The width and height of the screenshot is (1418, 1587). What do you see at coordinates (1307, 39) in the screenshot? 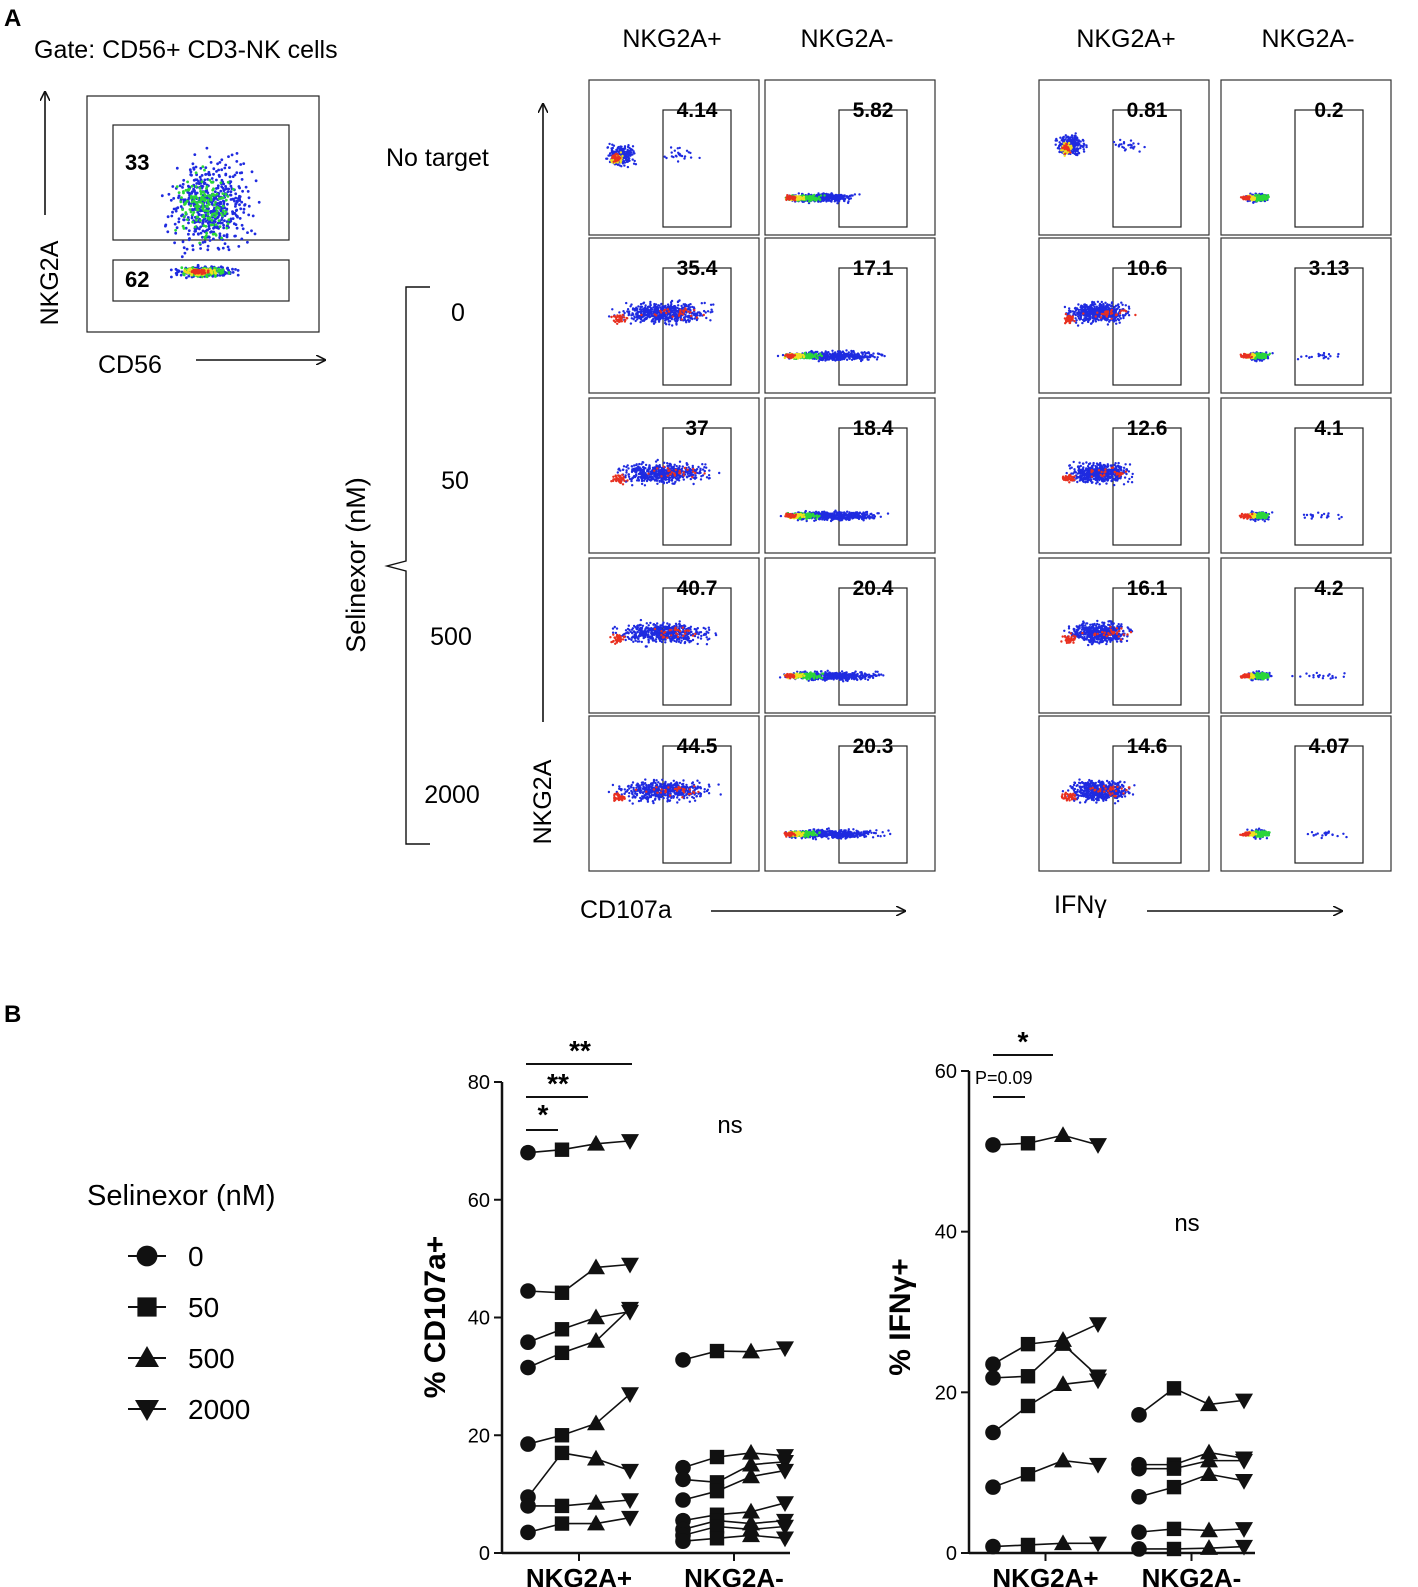
I see `col-header-4: NKG2A-` at bounding box center [1307, 39].